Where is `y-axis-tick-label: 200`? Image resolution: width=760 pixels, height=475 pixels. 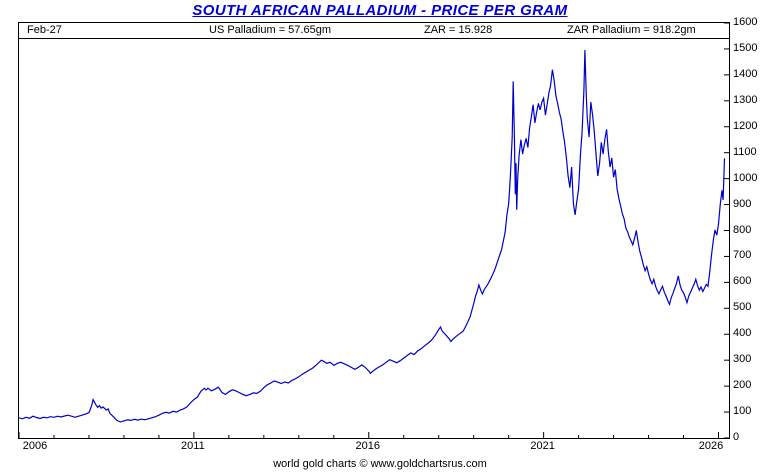
y-axis-tick-label: 200 is located at coordinates (742, 385).